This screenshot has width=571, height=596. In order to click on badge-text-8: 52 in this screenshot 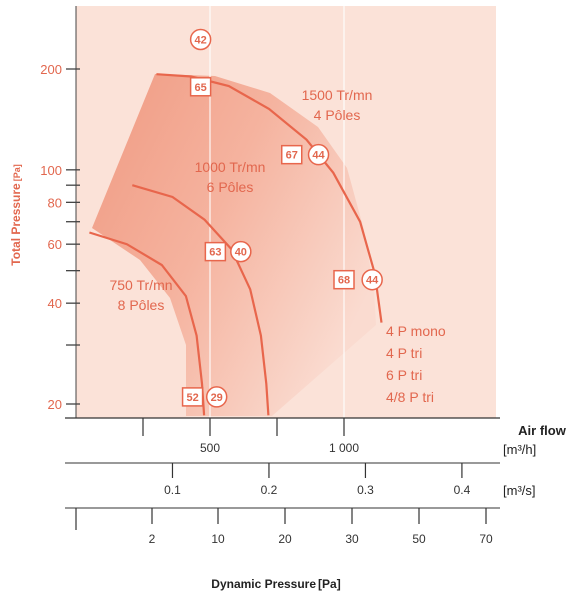, I will do `click(192, 398)`.